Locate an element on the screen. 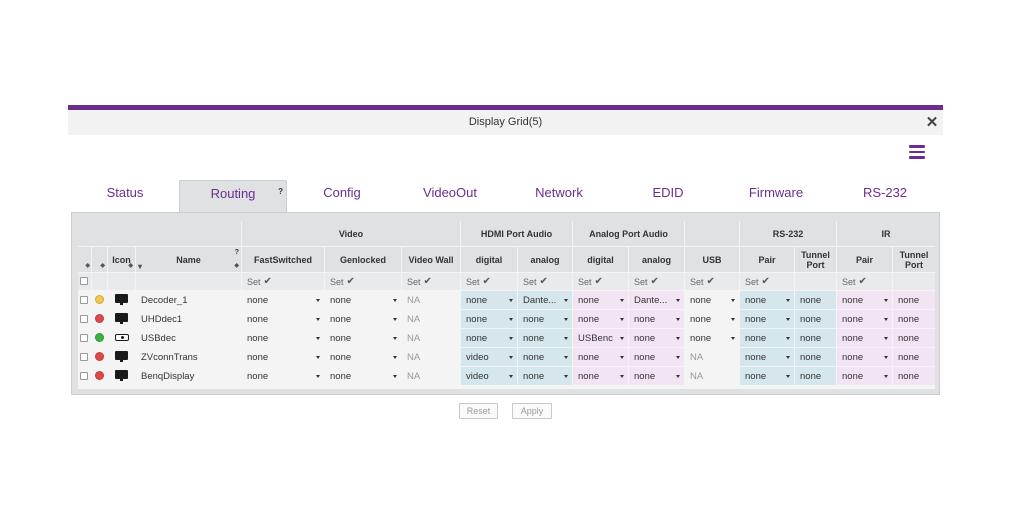  set-button-analog-digital: Set ✔ is located at coordinates (588, 281).